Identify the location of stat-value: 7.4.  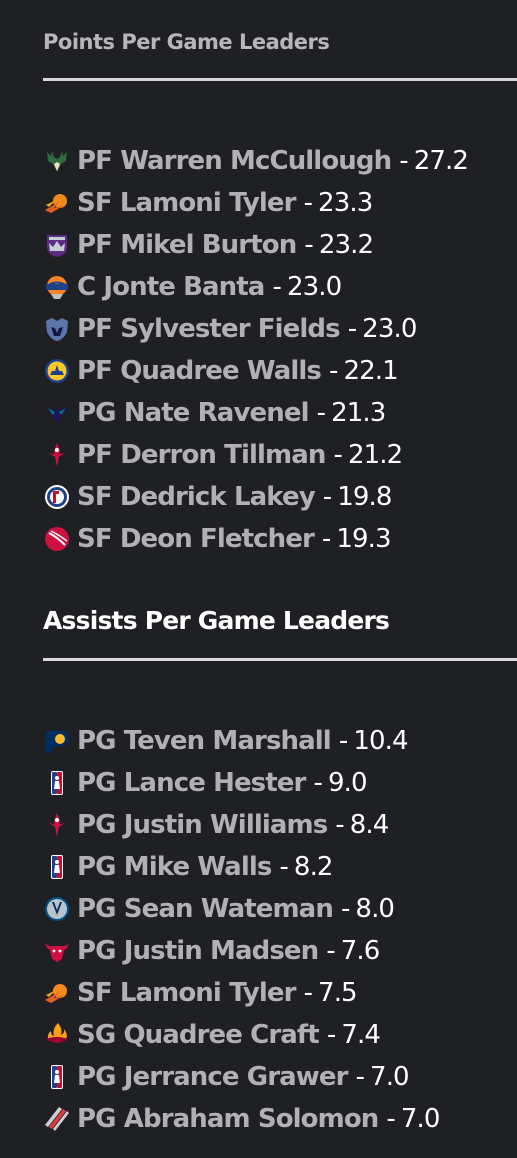
(361, 1035).